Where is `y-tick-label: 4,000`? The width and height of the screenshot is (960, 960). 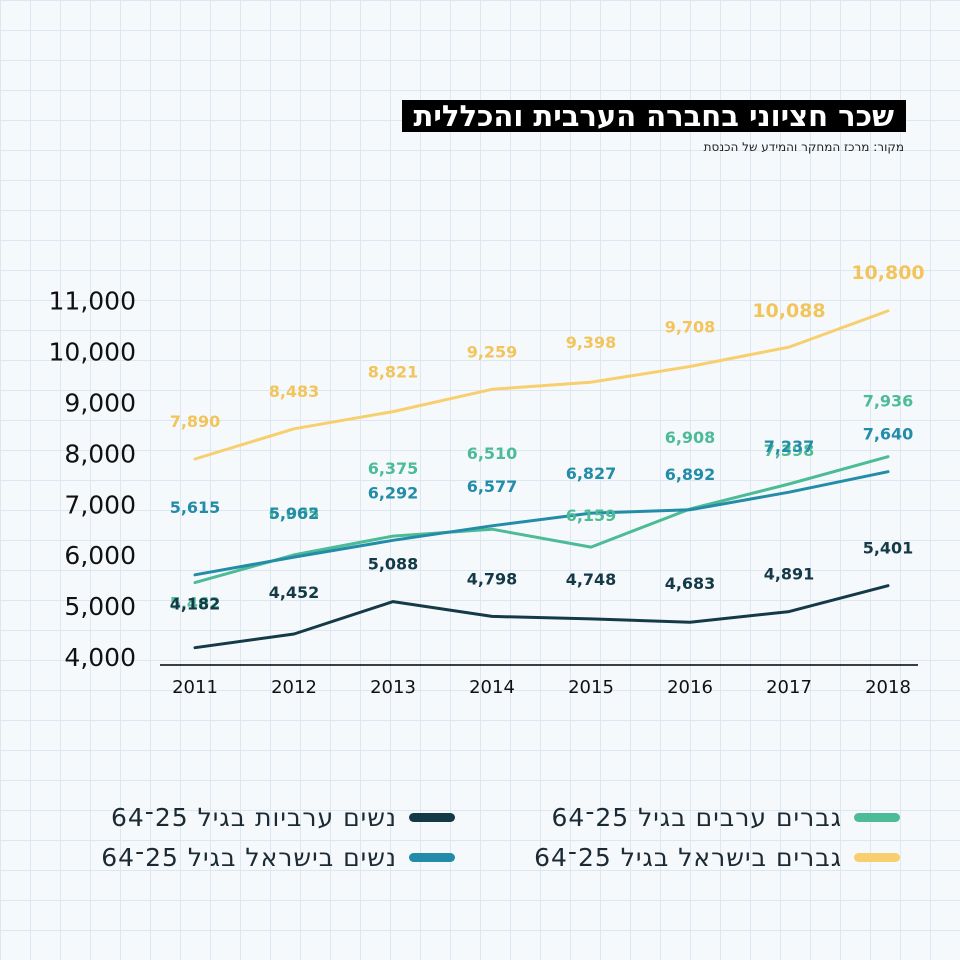 y-tick-label: 4,000 is located at coordinates (100, 657).